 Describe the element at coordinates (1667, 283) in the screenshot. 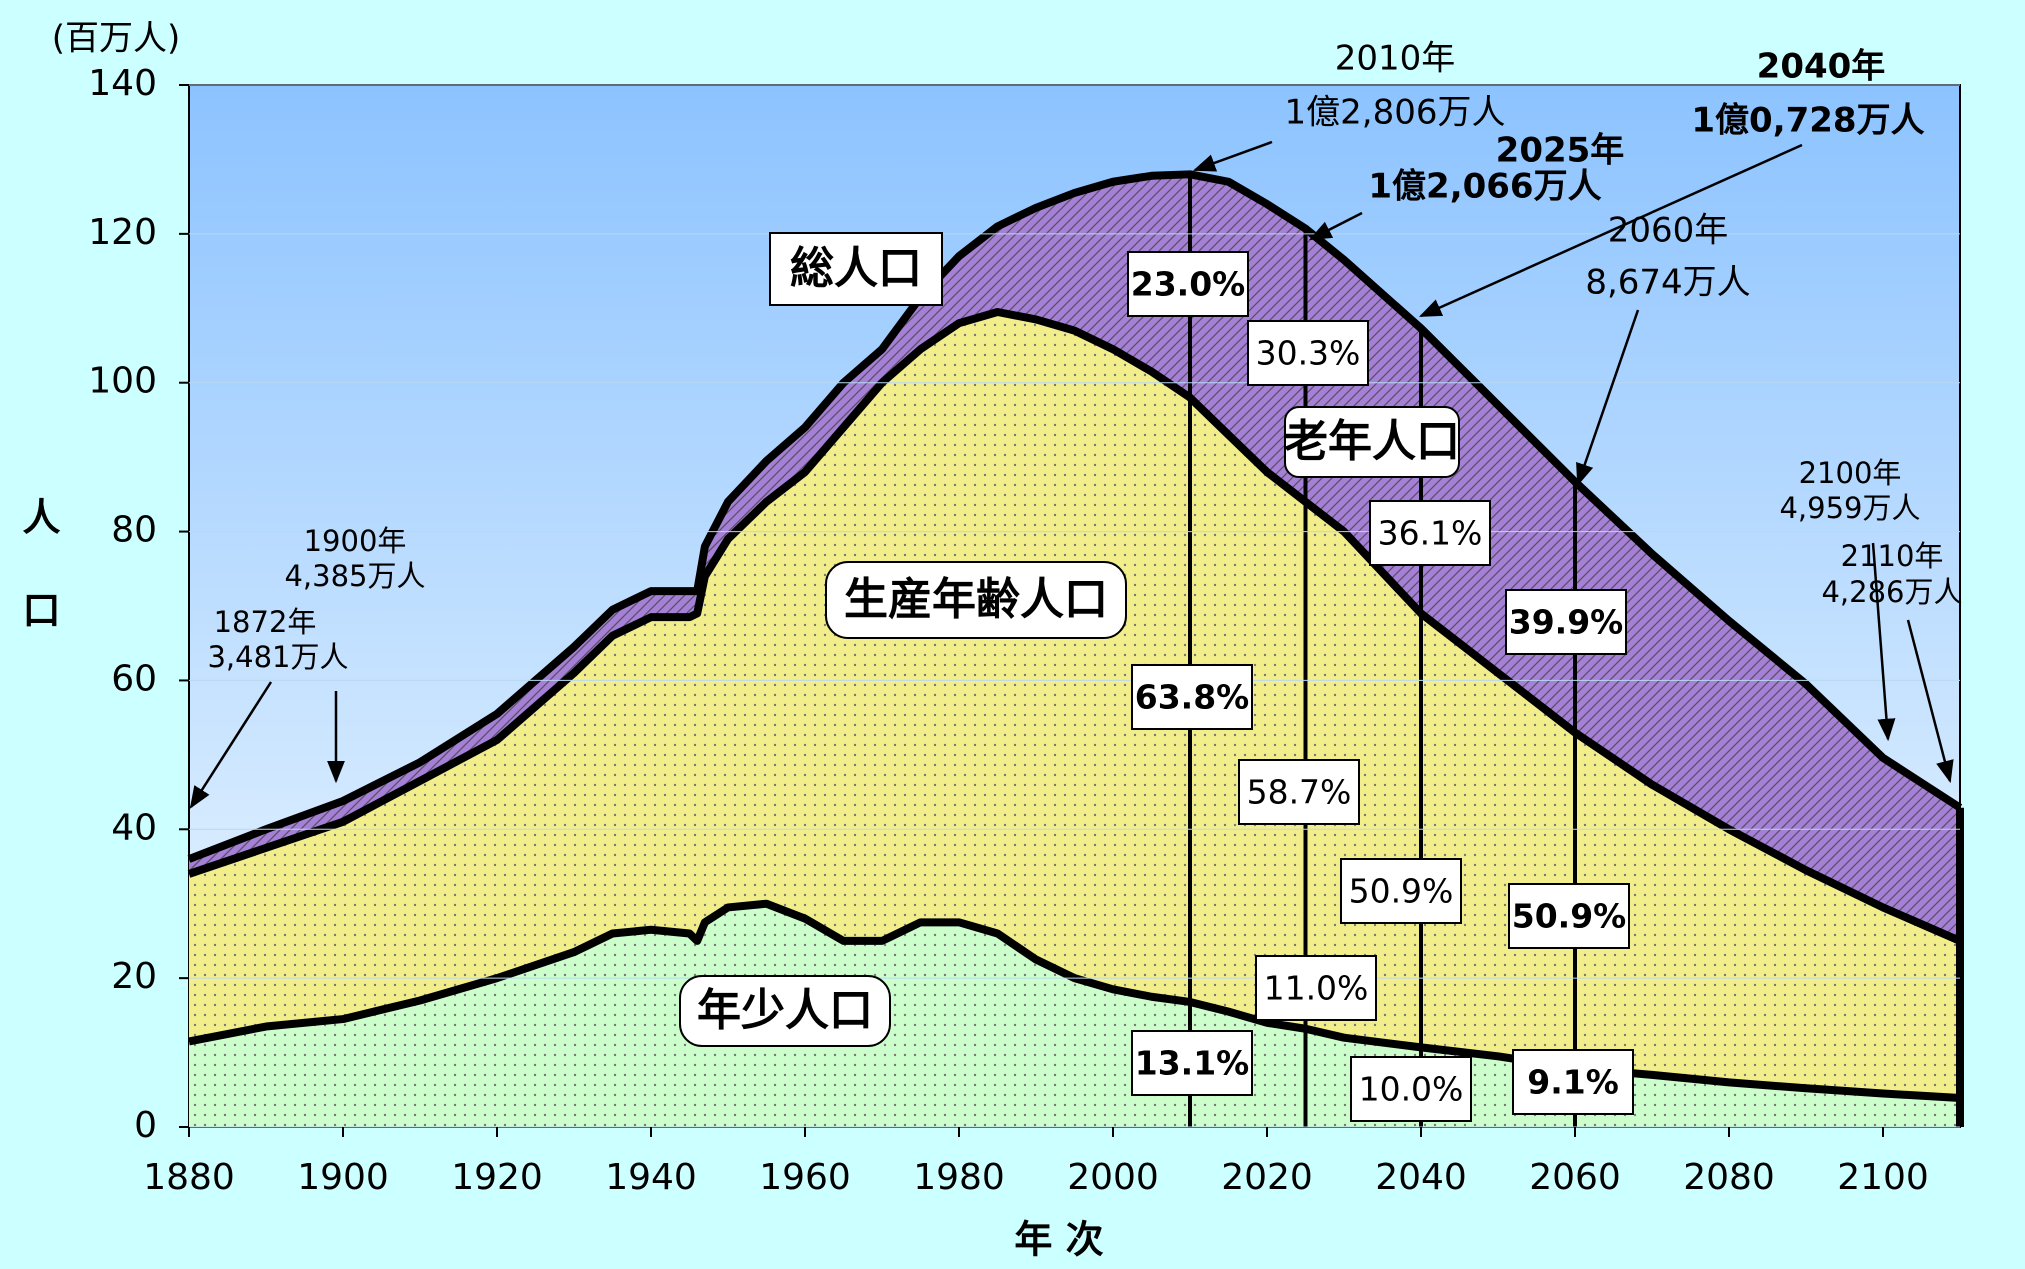

I see `annotation: 8,674万人` at that location.